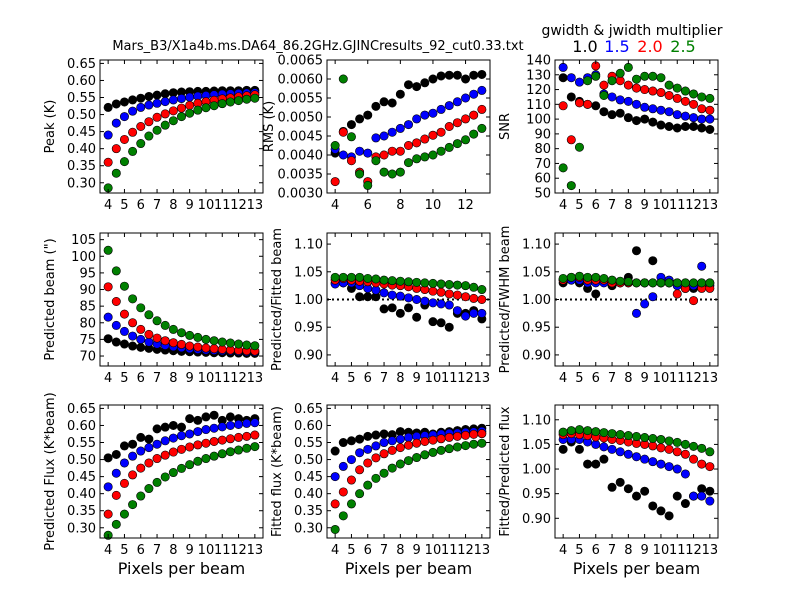 Image resolution: width=800 pixels, height=600 pixels. Describe the element at coordinates (308, 528) in the screenshot. I see `y-tick-label: 0.30` at that location.